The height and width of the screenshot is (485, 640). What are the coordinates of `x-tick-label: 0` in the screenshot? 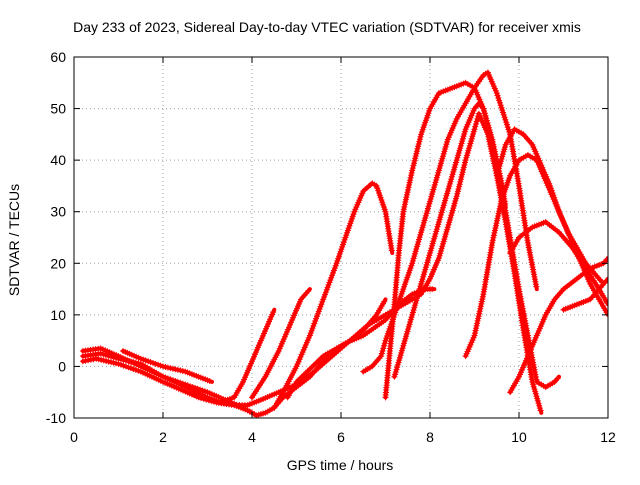 It's located at (74, 437).